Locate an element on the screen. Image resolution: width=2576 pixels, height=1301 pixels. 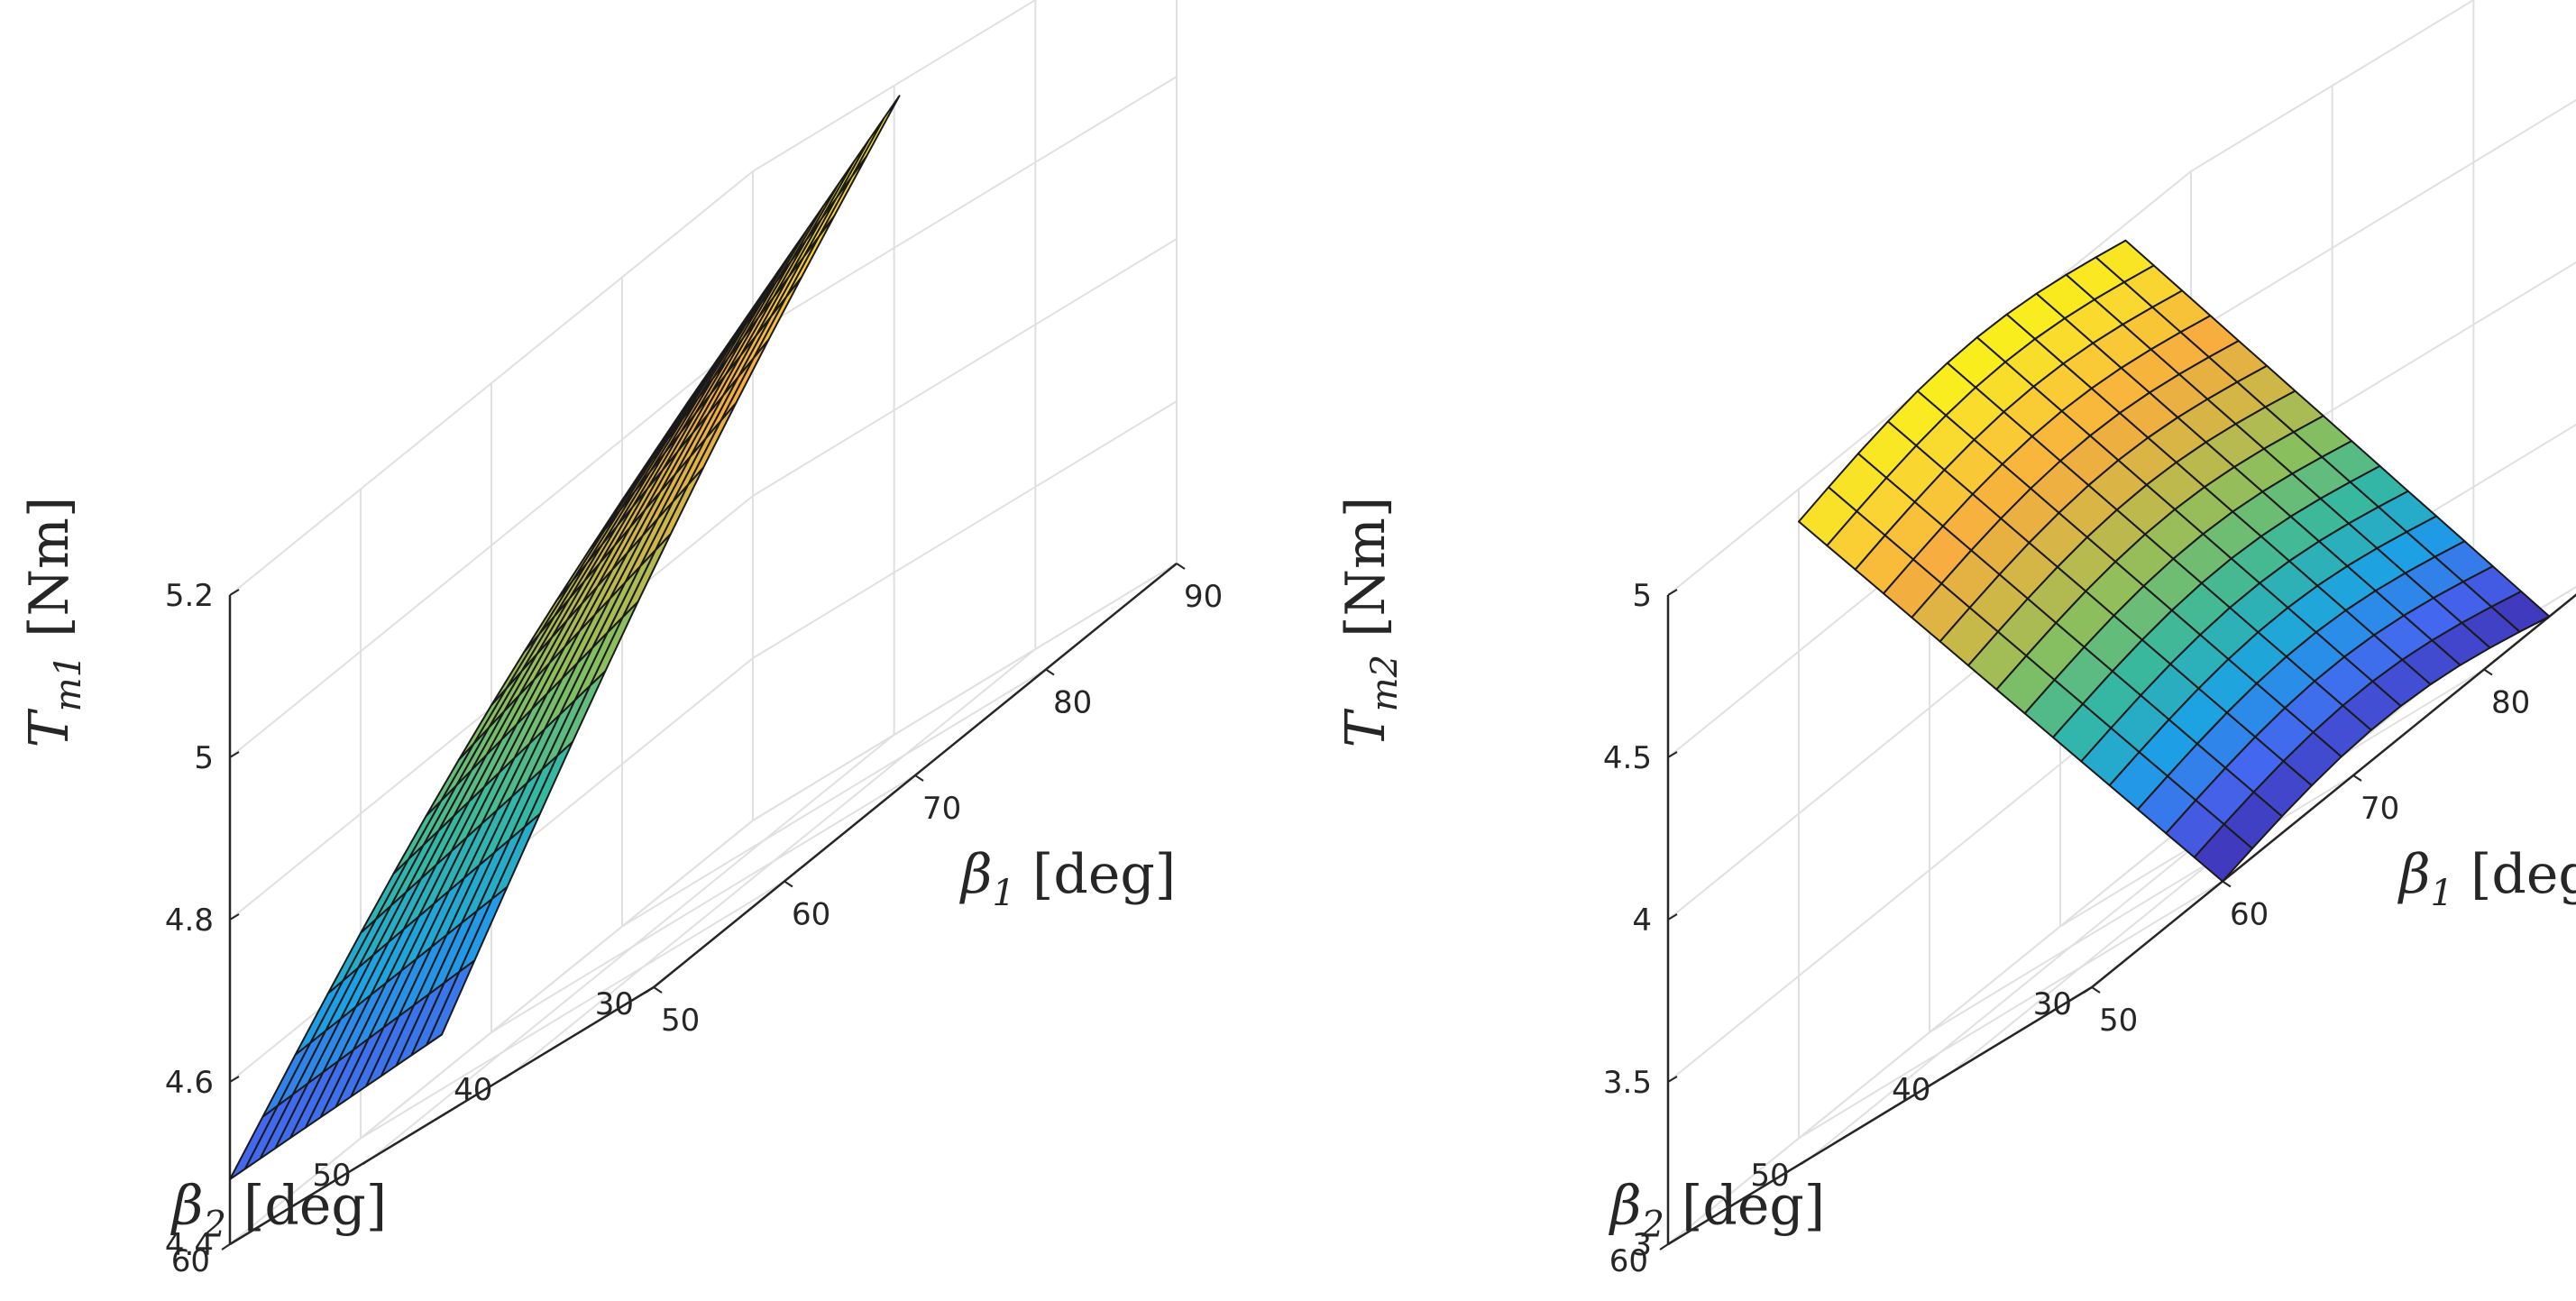
z-tick-label: 5.2 is located at coordinates (189, 596).